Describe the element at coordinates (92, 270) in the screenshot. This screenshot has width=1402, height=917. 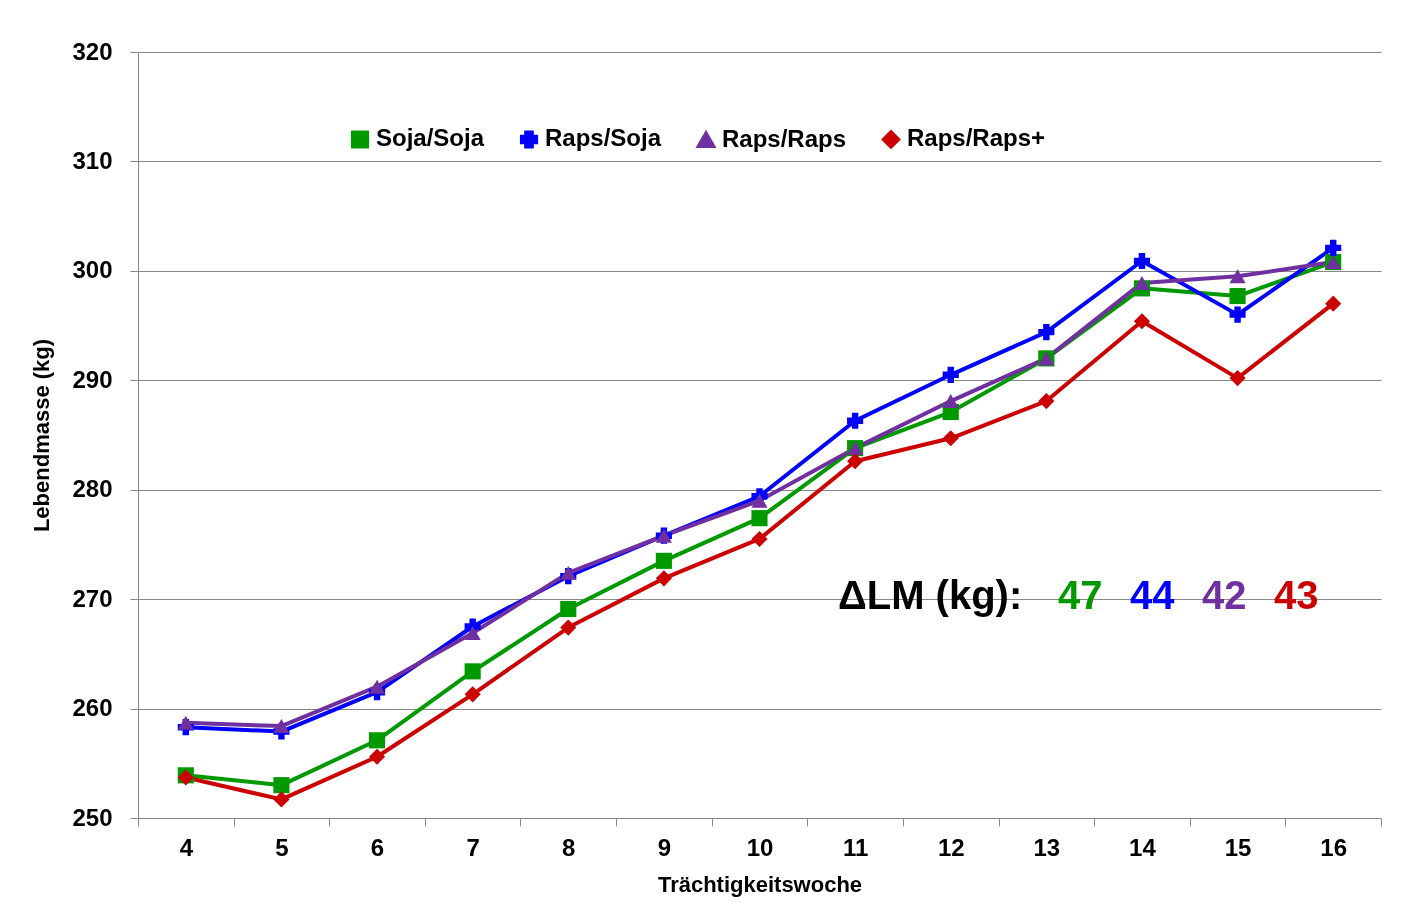
I see `y-tick-label: 300` at that location.